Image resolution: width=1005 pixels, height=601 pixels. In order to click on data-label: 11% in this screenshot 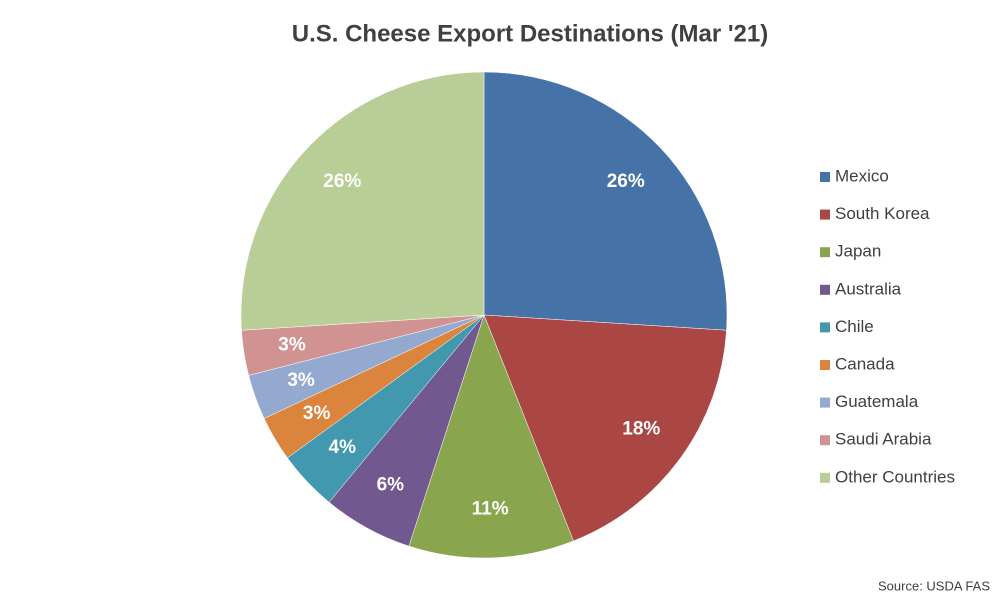, I will do `click(490, 508)`.